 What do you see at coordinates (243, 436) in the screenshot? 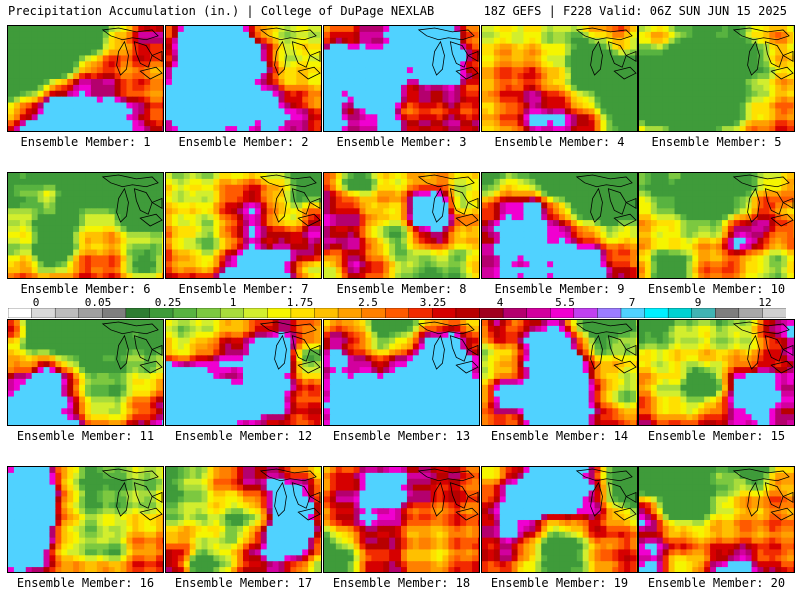
I see `ensemble-member-label: Ensemble Member: 12` at bounding box center [243, 436].